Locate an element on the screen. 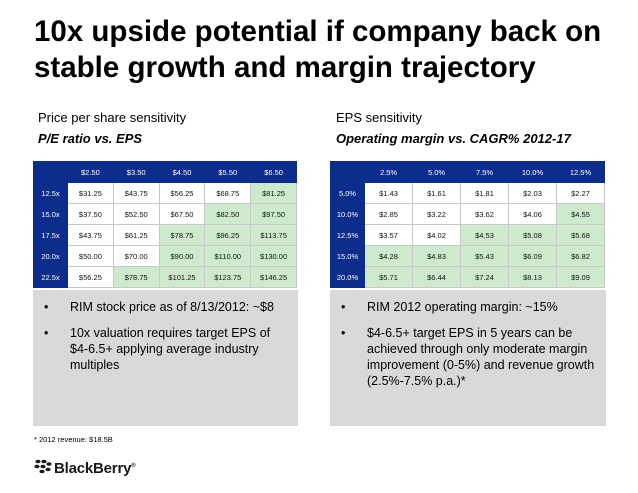 The height and width of the screenshot is (493, 638). table-row: 10.0% $2.85 $3.22 $3.62 $4.06 $4.55 is located at coordinates (467, 214).